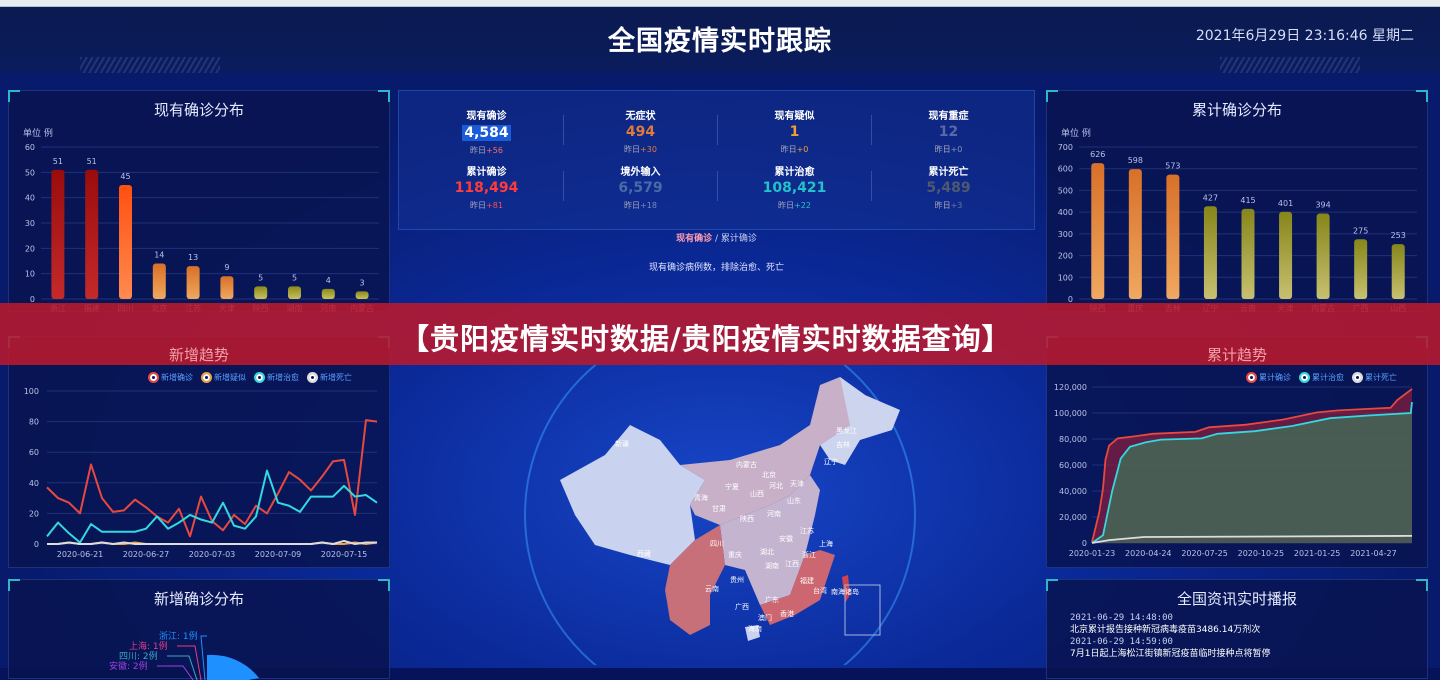 Image resolution: width=1440 pixels, height=680 pixels. Describe the element at coordinates (1322, 377) in the screenshot. I see `legend-item: 累计治愈` at that location.